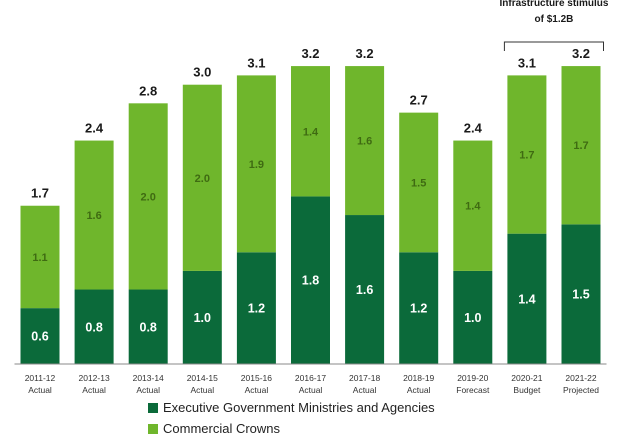 The width and height of the screenshot is (630, 448). Describe the element at coordinates (473, 390) in the screenshot. I see `x-tick-label-status: Forecast` at that location.